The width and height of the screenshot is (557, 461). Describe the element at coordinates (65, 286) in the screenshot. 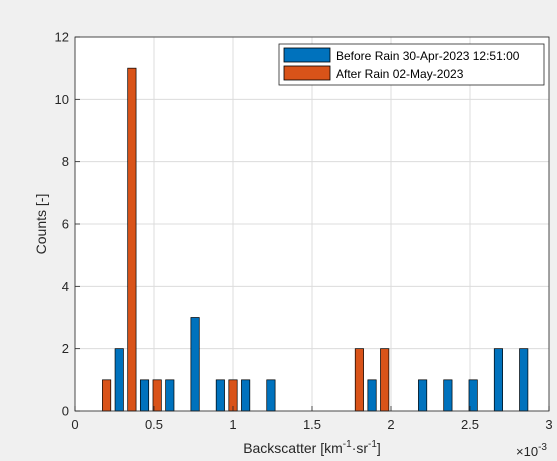

I see `y-tick-label: 4` at that location.